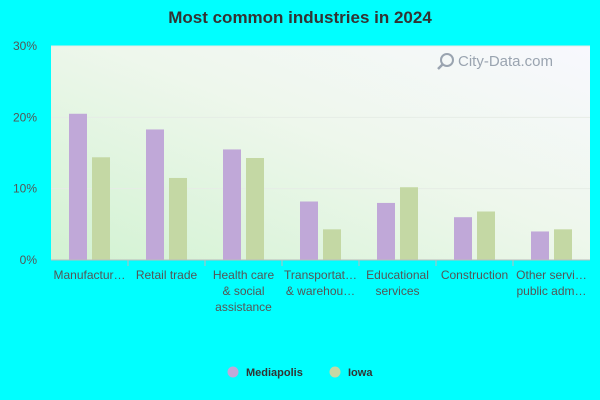  Describe the element at coordinates (397, 291) in the screenshot. I see `x-category-label: services` at that location.